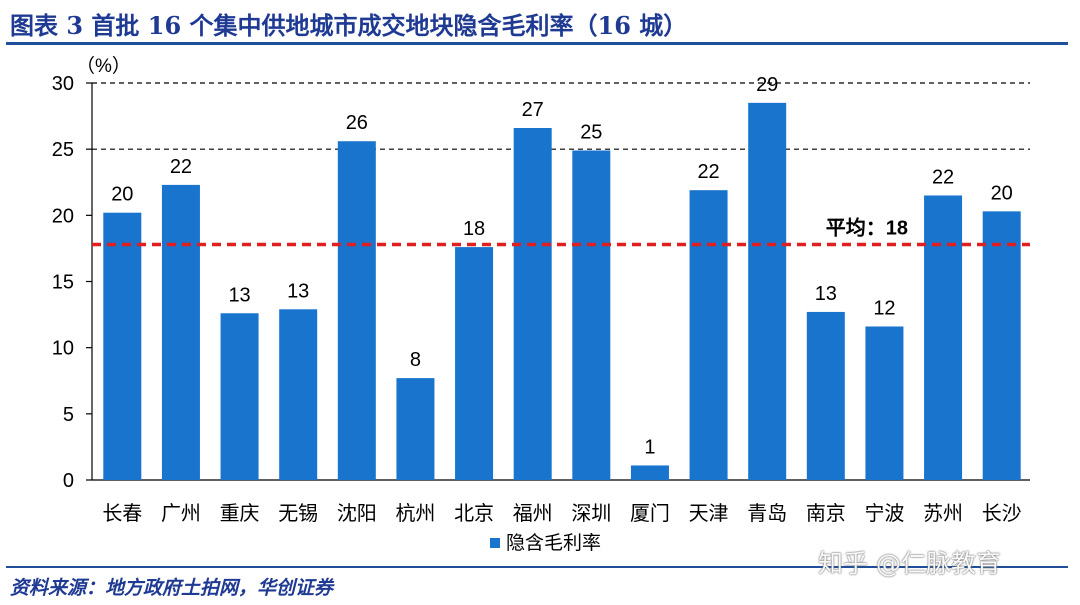 This screenshot has height=605, width=1080. What do you see at coordinates (553, 543) in the screenshot?
I see `legend-label: 隐含毛利率` at bounding box center [553, 543].